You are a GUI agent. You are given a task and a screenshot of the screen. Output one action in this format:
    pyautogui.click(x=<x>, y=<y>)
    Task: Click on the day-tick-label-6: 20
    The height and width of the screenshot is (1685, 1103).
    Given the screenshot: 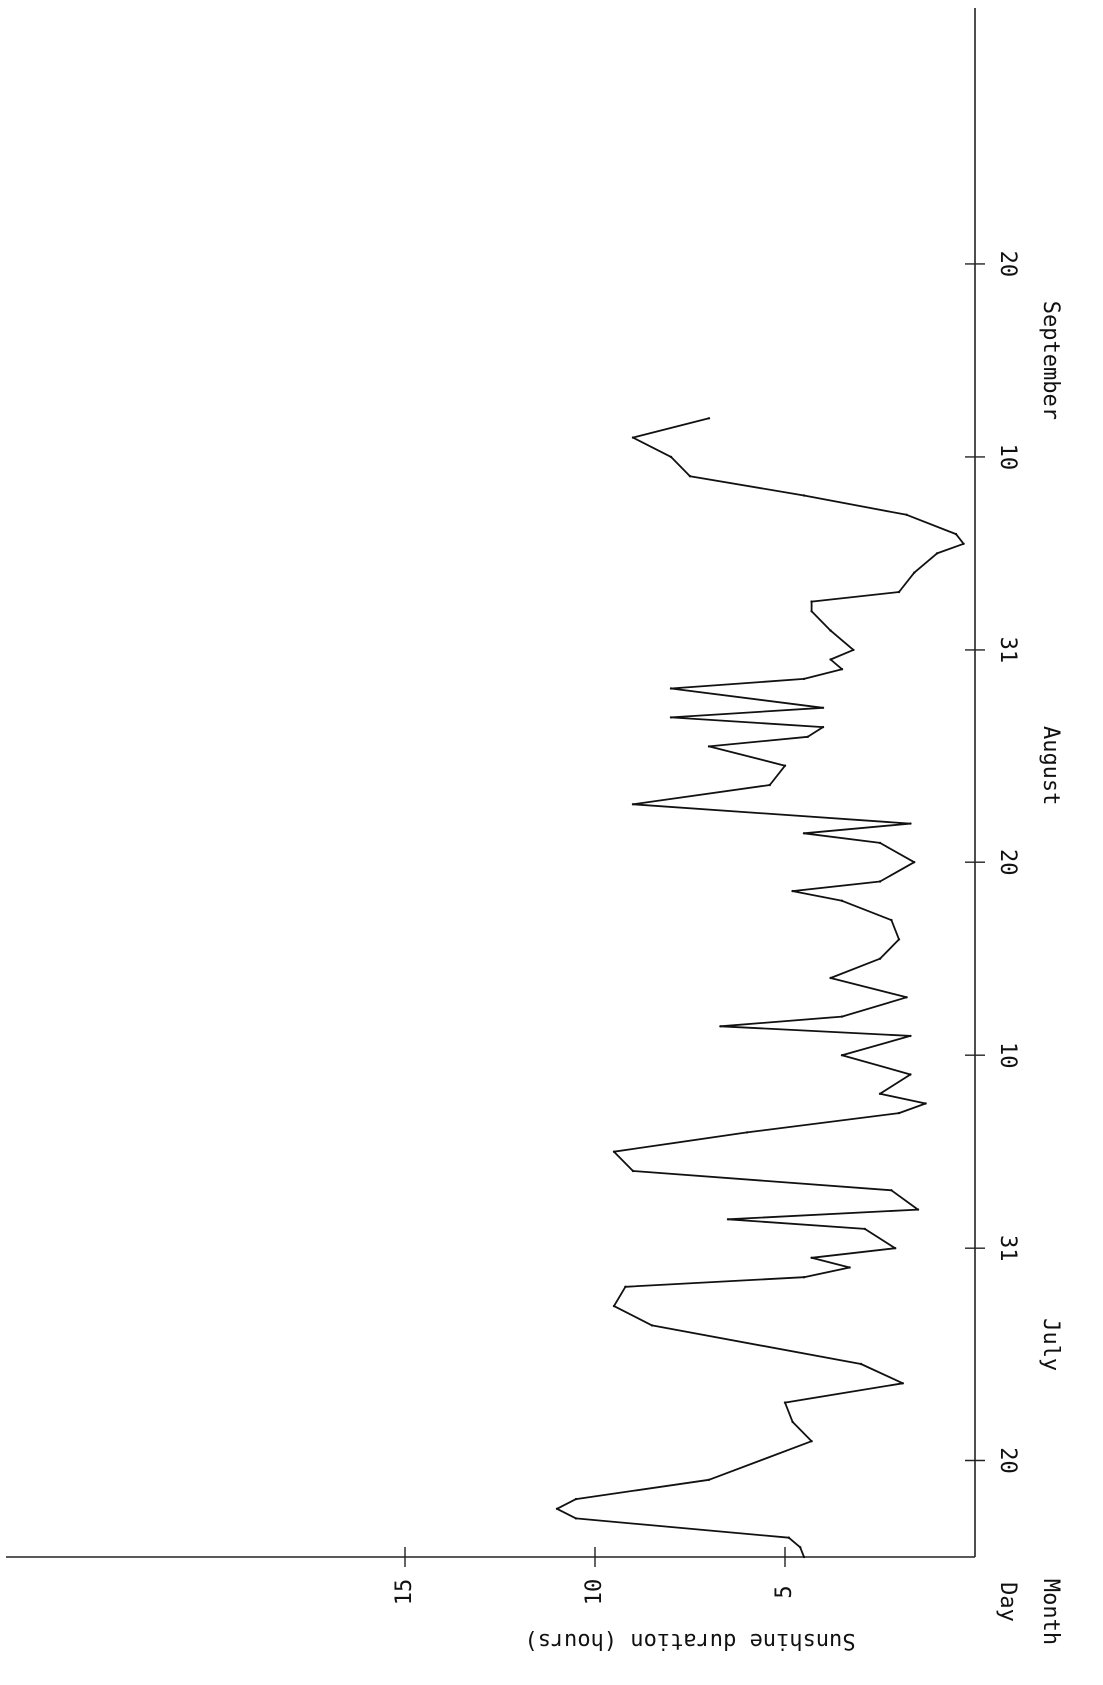 What is the action you would take?
    pyautogui.click(x=1007, y=264)
    